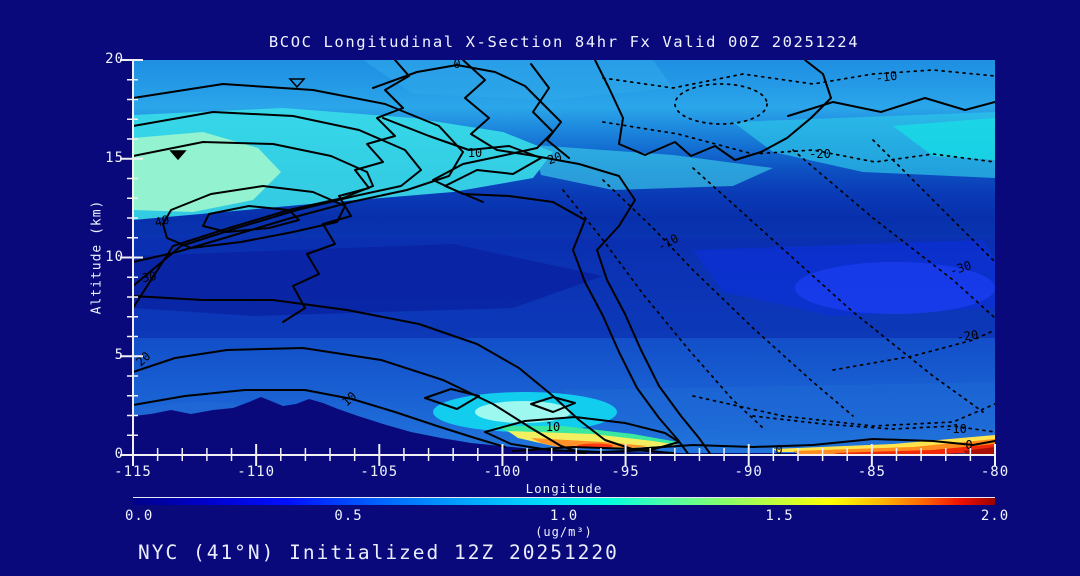 Image resolution: width=1080 pixels, height=576 pixels. What do you see at coordinates (139, 516) in the screenshot?
I see `colorbar-tick-label: 0.0` at bounding box center [139, 516].